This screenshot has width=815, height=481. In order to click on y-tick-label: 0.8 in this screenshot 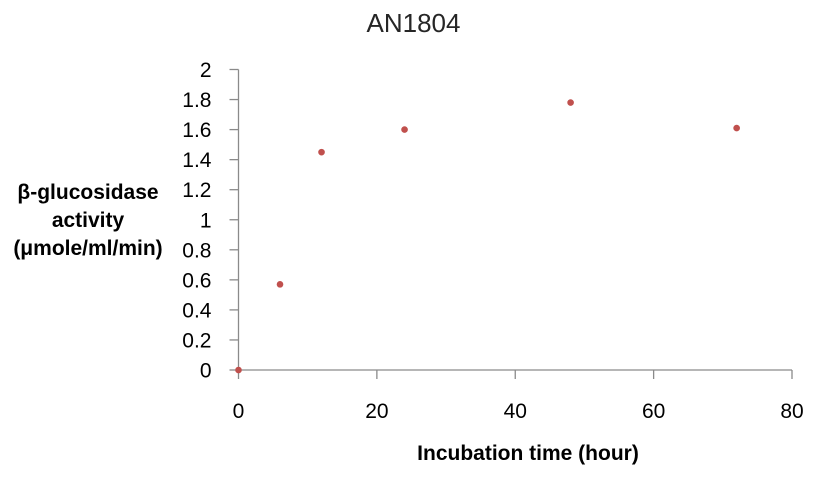, I will do `click(196, 250)`.